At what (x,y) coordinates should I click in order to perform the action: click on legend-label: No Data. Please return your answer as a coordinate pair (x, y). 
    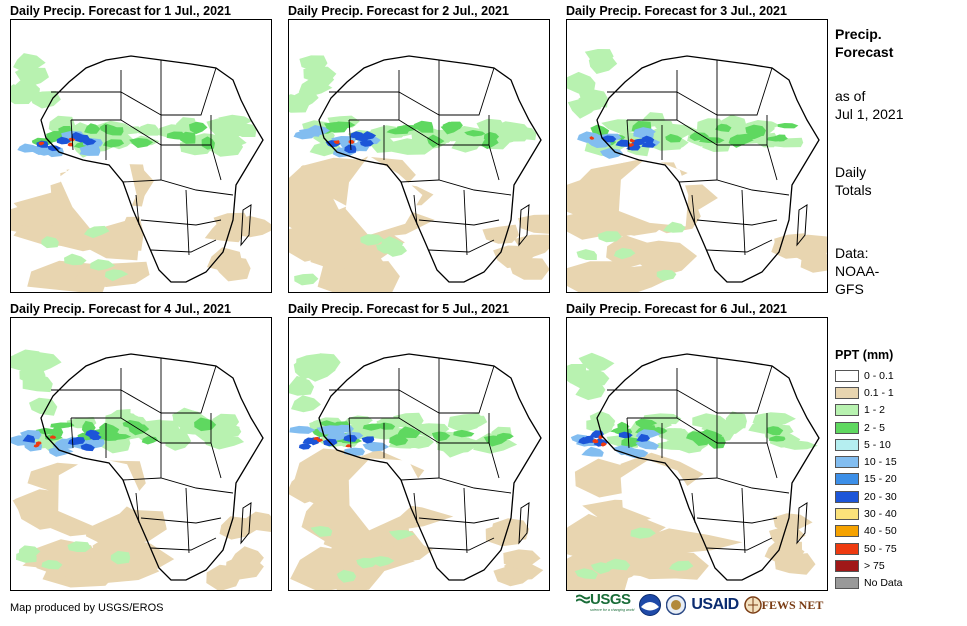
    Looking at the image, I should click on (883, 583).